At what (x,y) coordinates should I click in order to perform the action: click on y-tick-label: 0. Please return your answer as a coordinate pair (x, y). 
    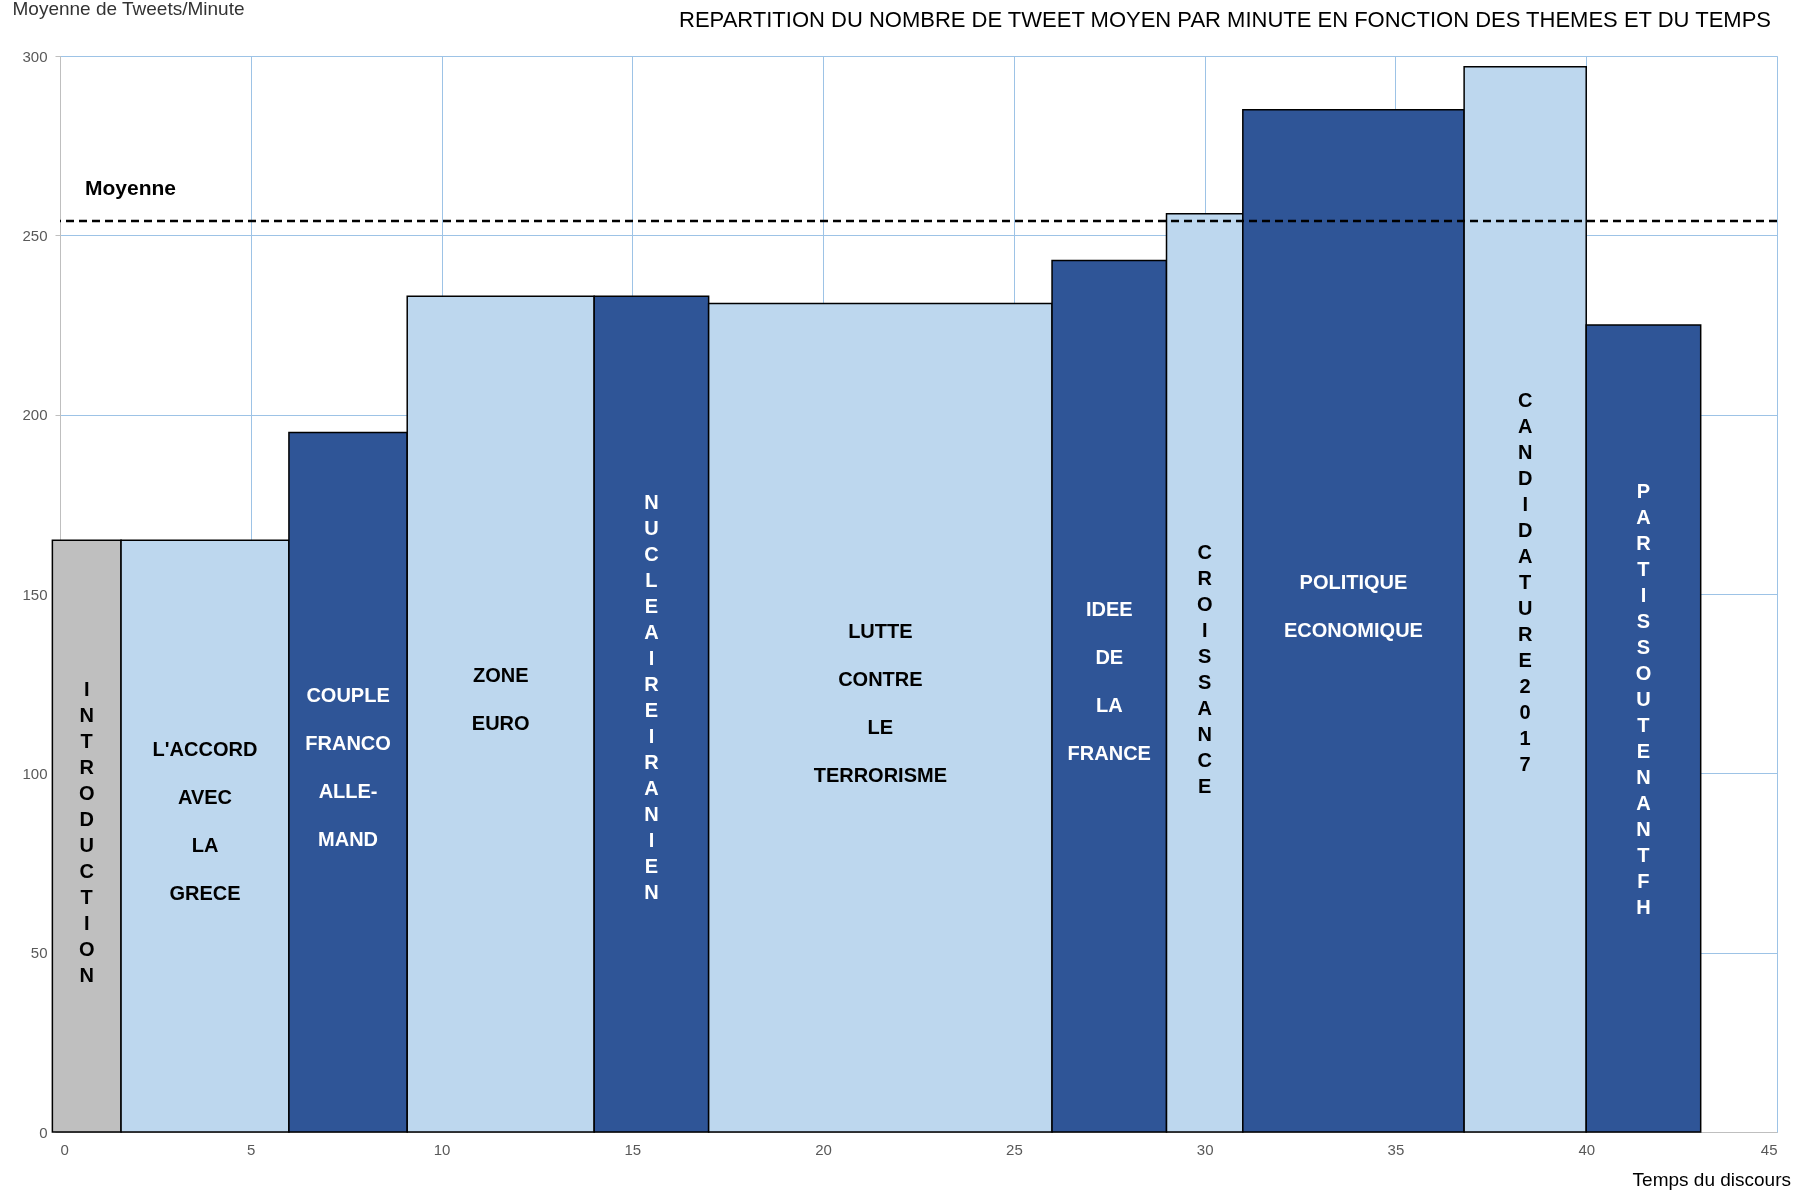
    Looking at the image, I should click on (43, 1132).